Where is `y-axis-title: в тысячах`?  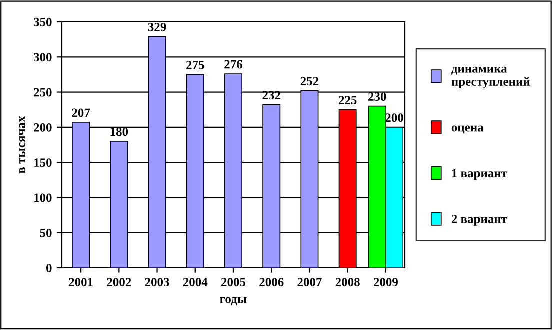
y-axis-title: в тысячах is located at coordinates (22, 145).